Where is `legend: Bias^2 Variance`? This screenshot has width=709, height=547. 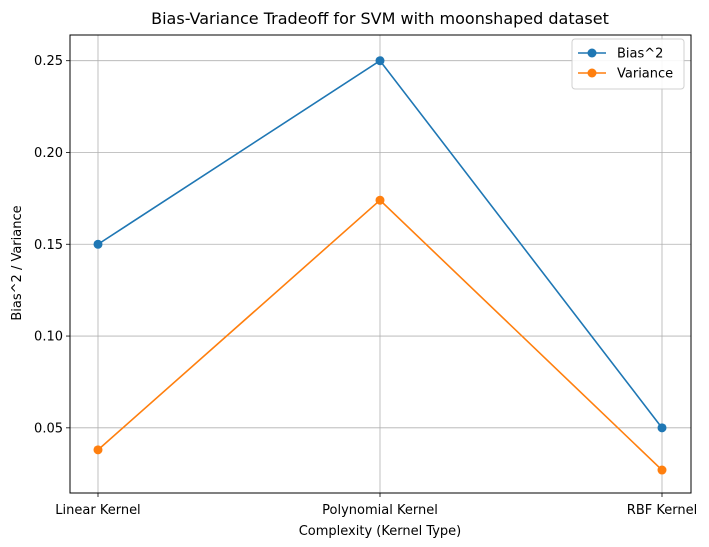
legend: Bias^2 Variance is located at coordinates (628, 64).